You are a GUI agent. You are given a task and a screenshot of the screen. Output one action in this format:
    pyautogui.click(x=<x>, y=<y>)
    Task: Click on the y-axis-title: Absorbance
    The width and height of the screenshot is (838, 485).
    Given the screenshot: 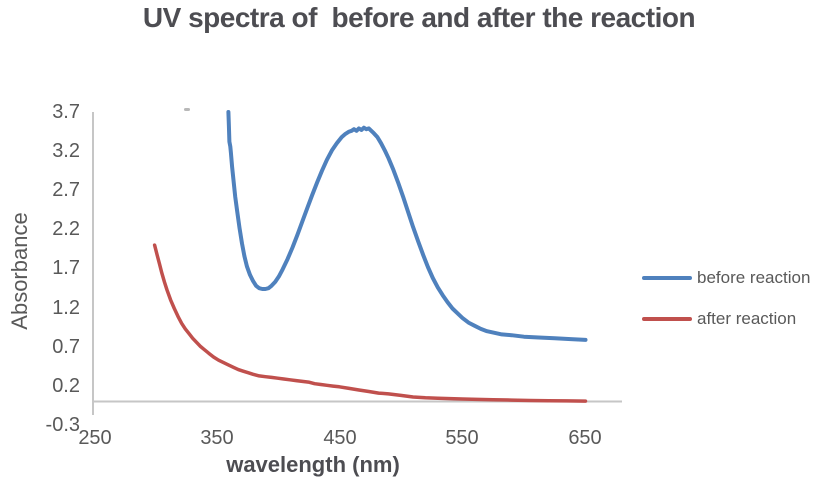 What is the action you would take?
    pyautogui.click(x=19, y=271)
    